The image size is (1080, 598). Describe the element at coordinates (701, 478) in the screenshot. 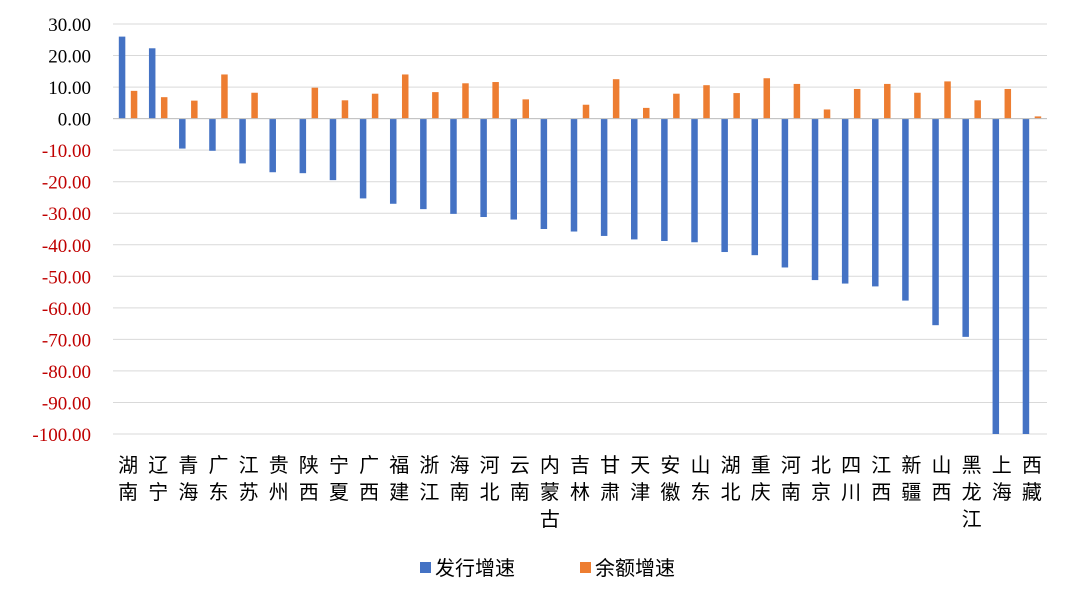

I see `x-category-label: 山东` at that location.